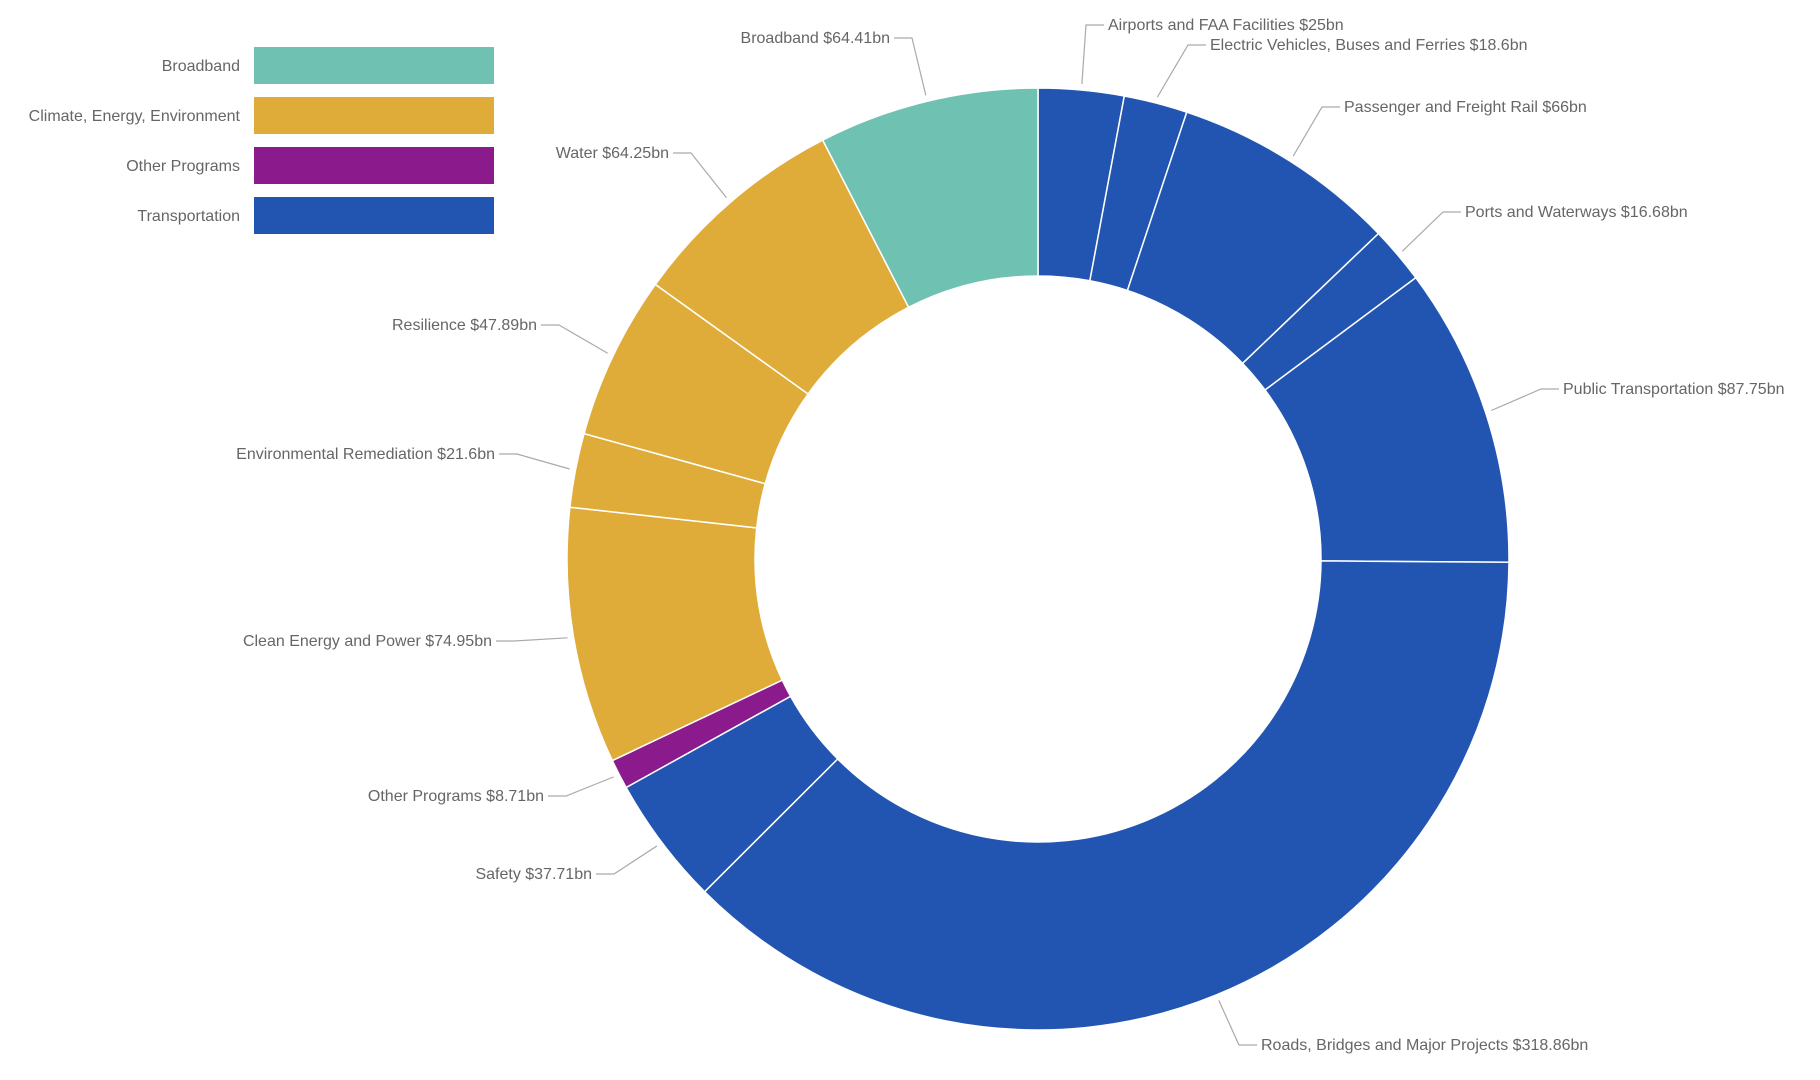 The image size is (1820, 1080). What do you see at coordinates (188, 216) in the screenshot?
I see `legend-label: Transportation` at bounding box center [188, 216].